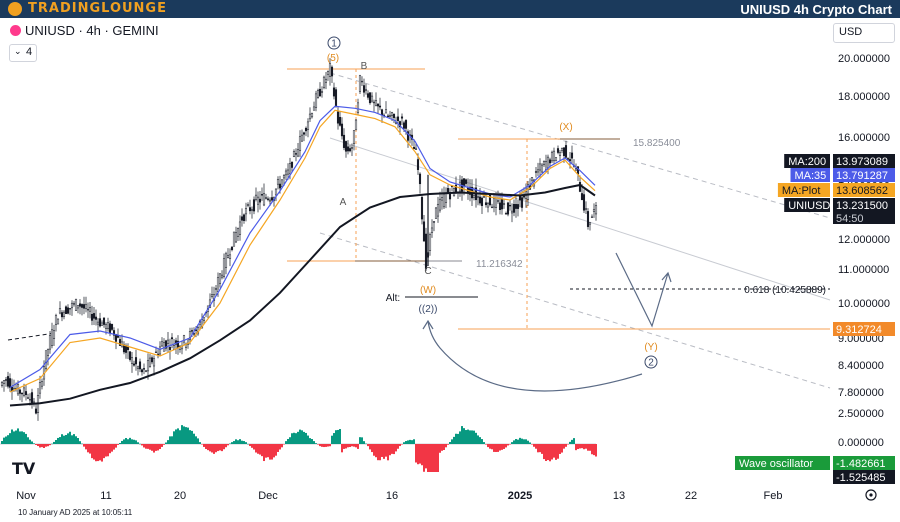 The width and height of the screenshot is (900, 522). Describe the element at coordinates (864, 218) in the screenshot. I see `price-tag-countdown-bg` at that location.